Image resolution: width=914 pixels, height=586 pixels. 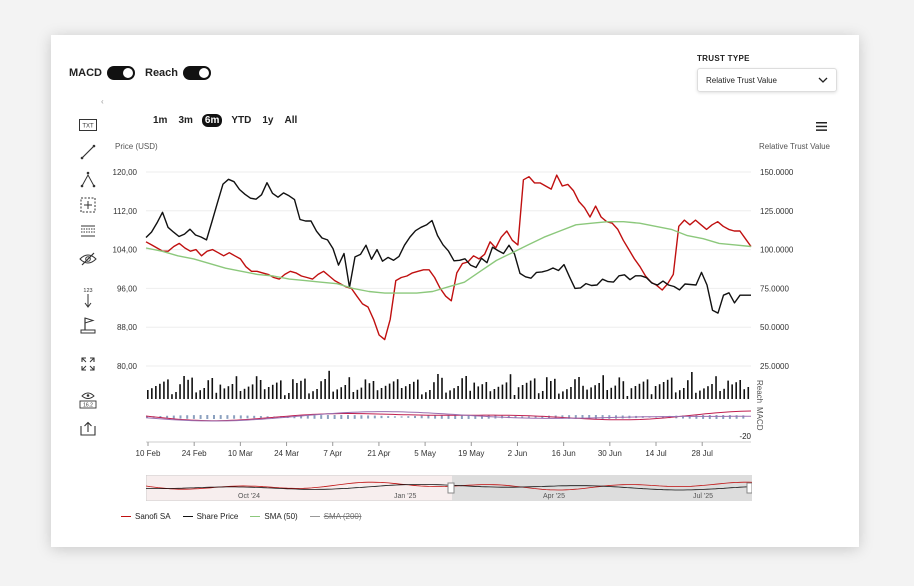 What do you see at coordinates (88, 428) in the screenshot?
I see `share-icon` at bounding box center [88, 428].